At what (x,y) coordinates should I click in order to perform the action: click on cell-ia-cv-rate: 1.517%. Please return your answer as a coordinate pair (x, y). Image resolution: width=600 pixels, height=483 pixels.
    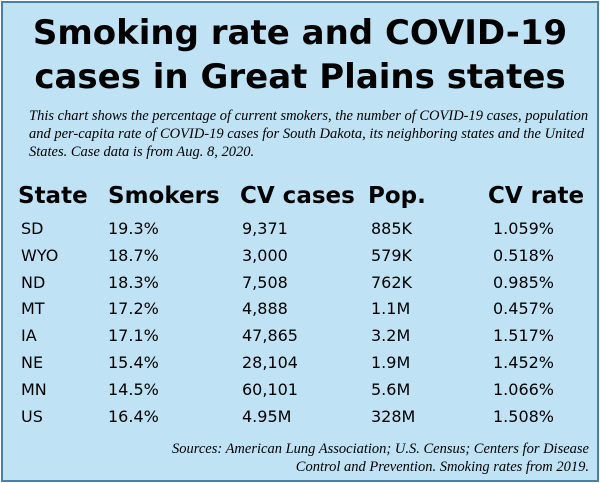
    Looking at the image, I should click on (524, 336).